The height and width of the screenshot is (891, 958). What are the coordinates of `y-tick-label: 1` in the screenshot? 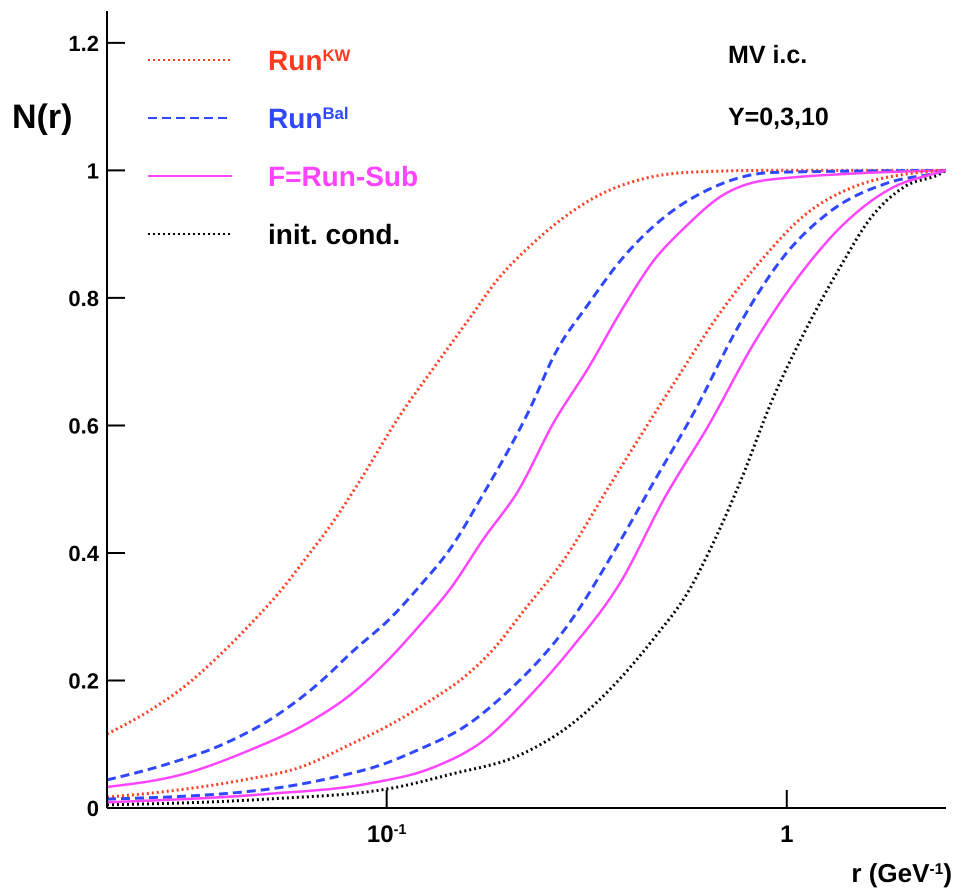 It's located at (92, 171).